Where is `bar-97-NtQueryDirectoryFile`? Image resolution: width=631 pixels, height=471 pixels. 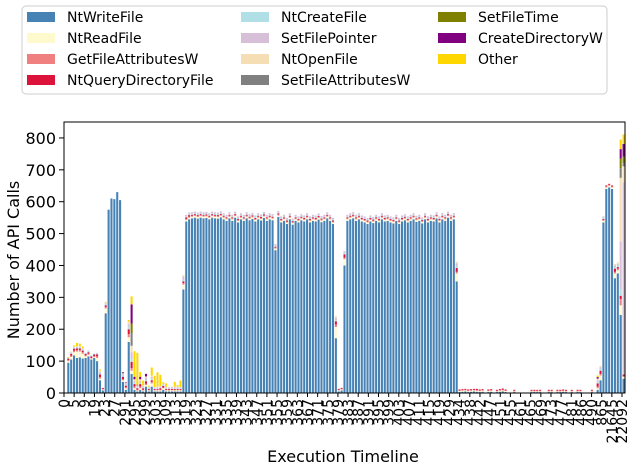 bar-97-NtQueryDirectoryFile is located at coordinates (344, 256).